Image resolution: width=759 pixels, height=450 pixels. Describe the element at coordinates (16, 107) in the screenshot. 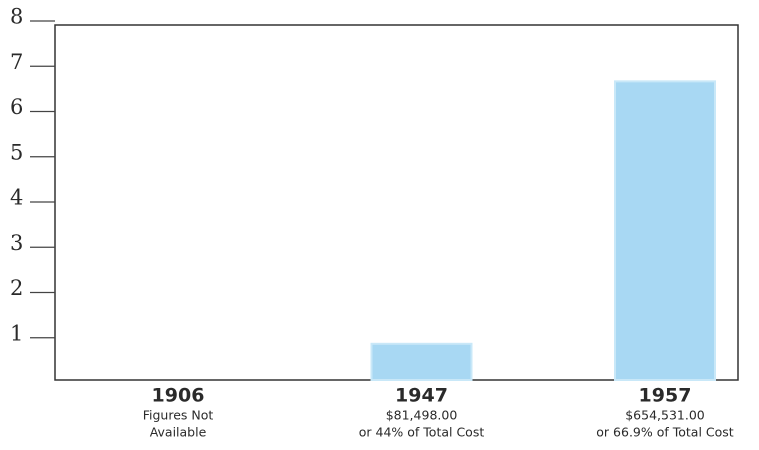

I see `y-tick-label: 6` at that location.